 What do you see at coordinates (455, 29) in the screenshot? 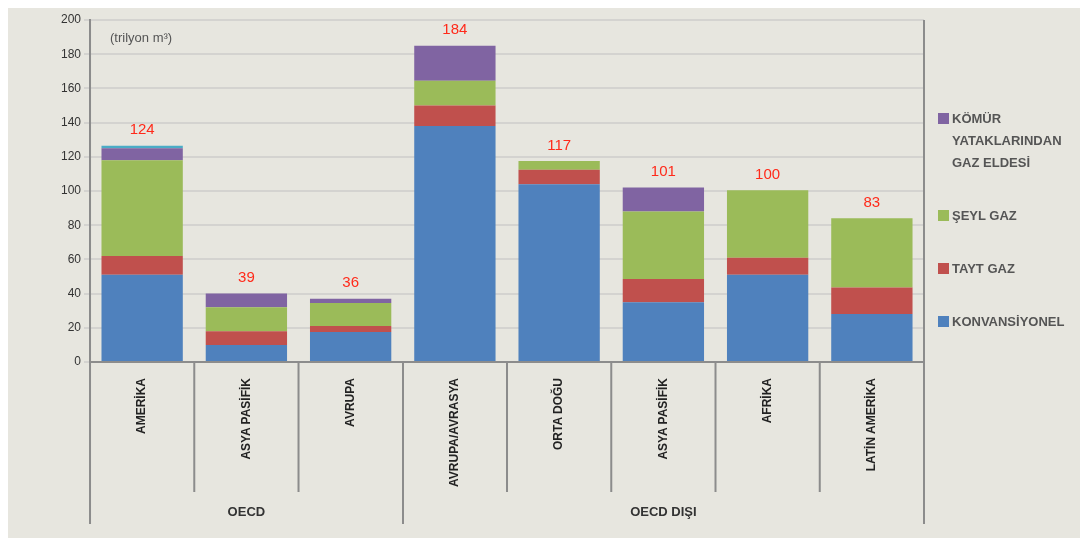
I see `total-label: 184` at bounding box center [455, 29].